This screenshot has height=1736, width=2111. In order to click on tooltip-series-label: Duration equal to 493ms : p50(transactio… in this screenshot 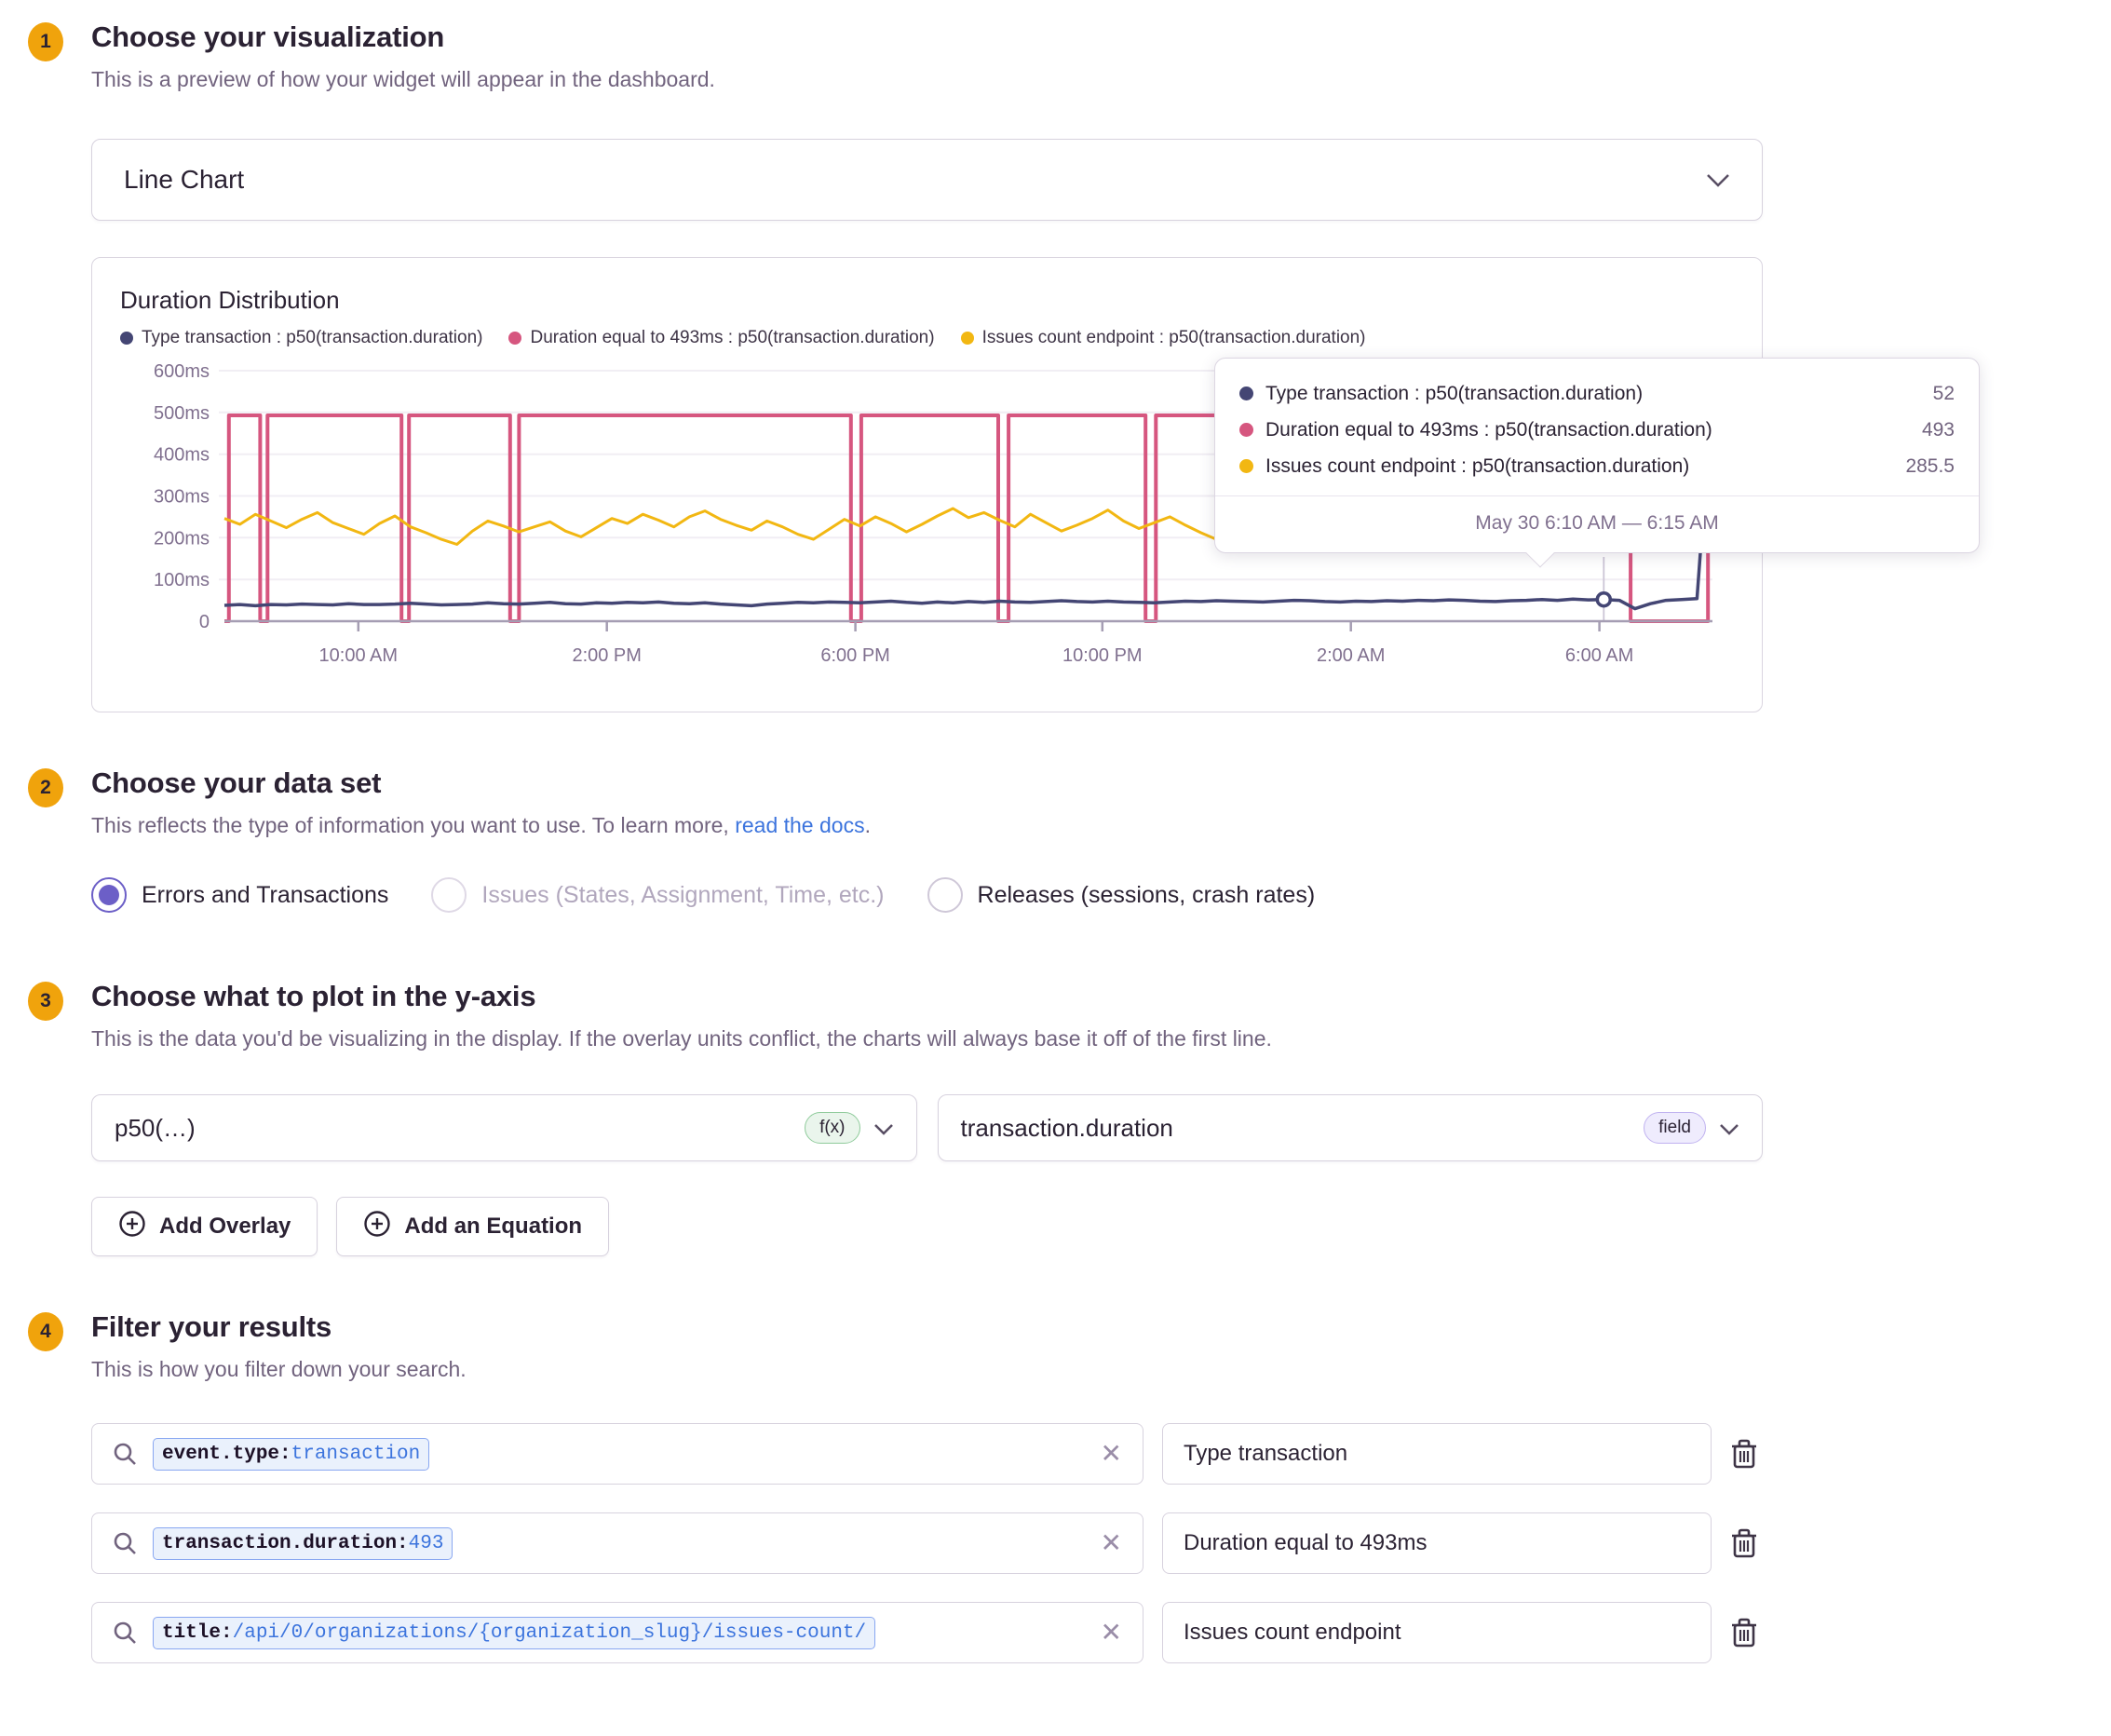, I will do `click(1488, 429)`.